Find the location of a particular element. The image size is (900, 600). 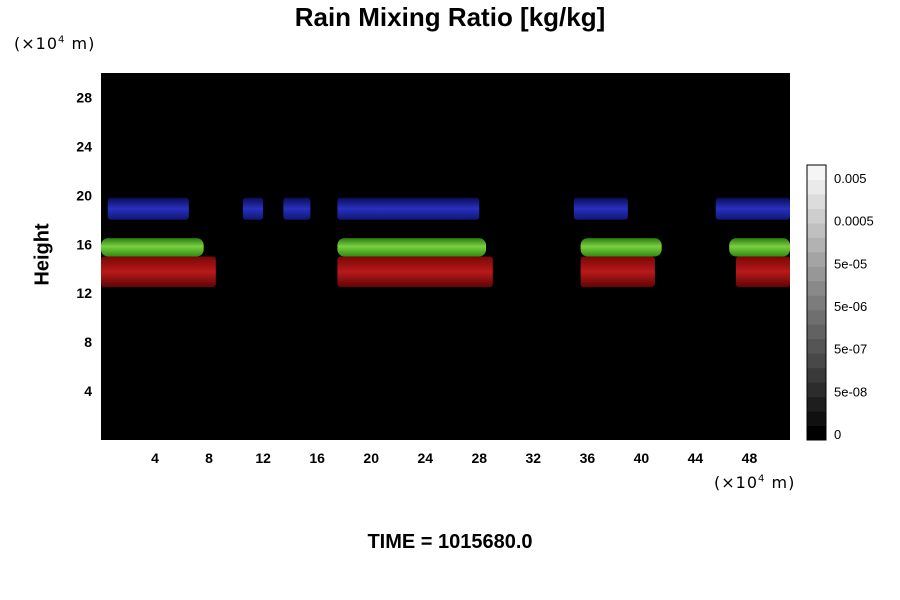

x-tick-label: 44 is located at coordinates (696, 458).